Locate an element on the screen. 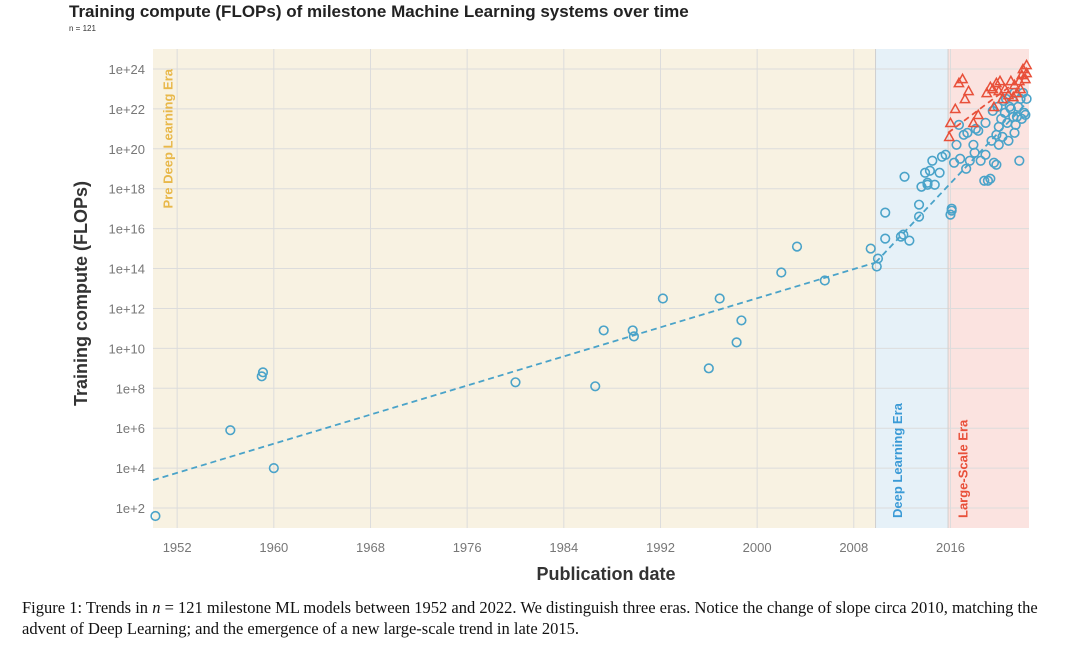 The width and height of the screenshot is (1080, 649). era-label-0: Pre Deep Learning Era is located at coordinates (167, 138).